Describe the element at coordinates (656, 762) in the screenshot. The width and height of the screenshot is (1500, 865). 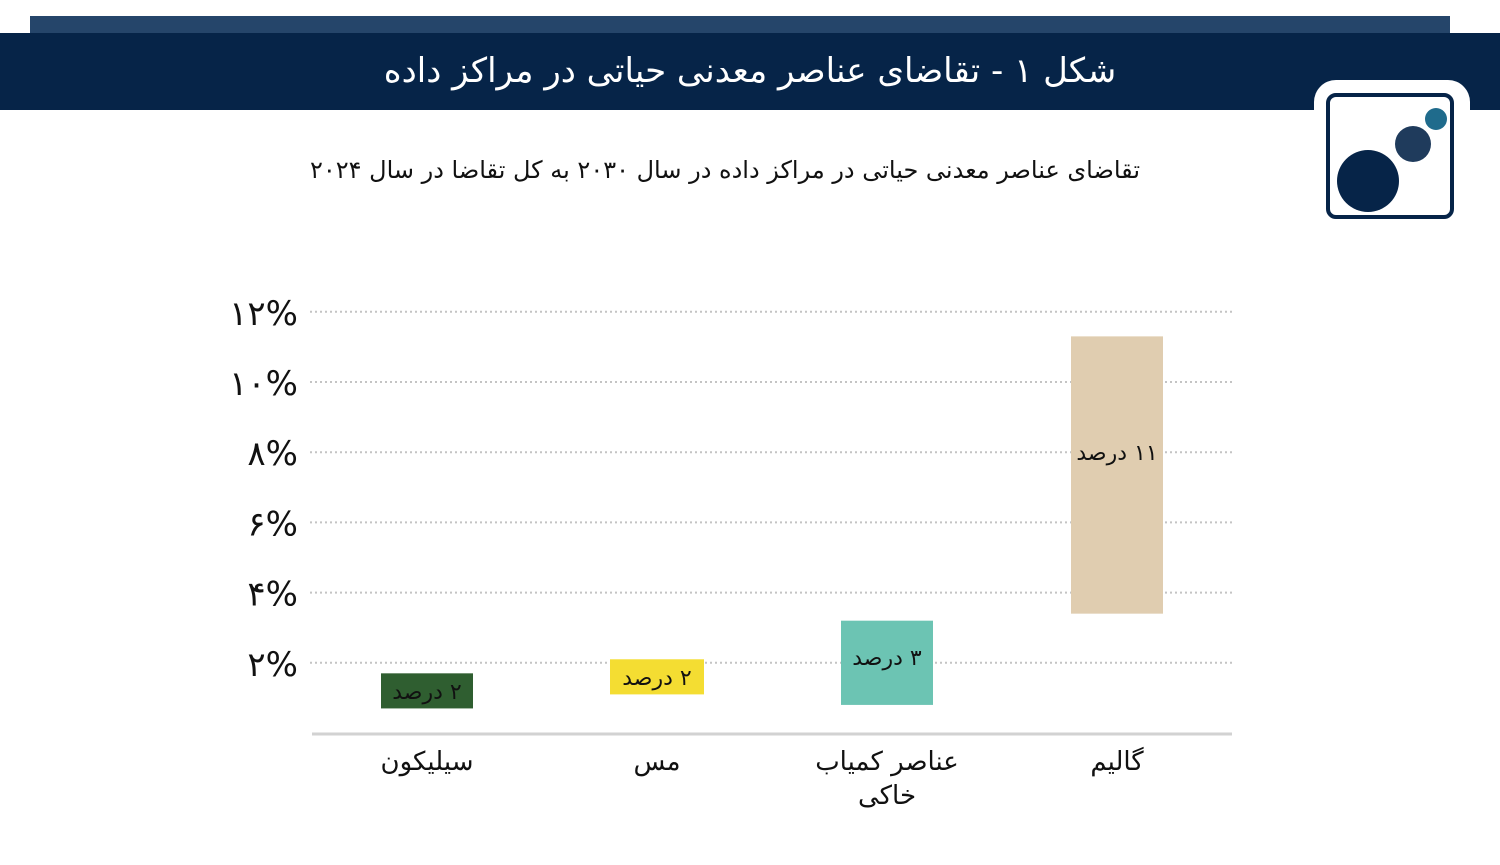
I see `x-category-label: مس` at that location.